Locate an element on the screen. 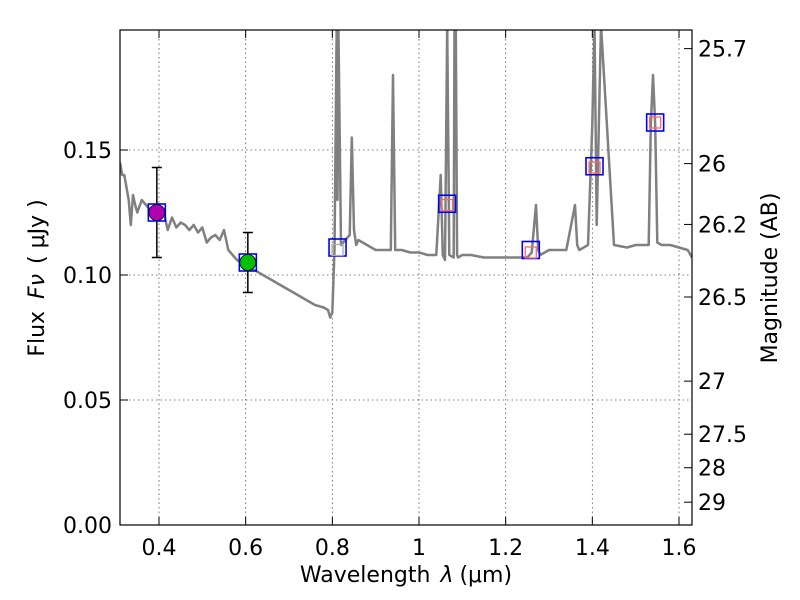  x-tick-label: 1.6 is located at coordinates (679, 548).